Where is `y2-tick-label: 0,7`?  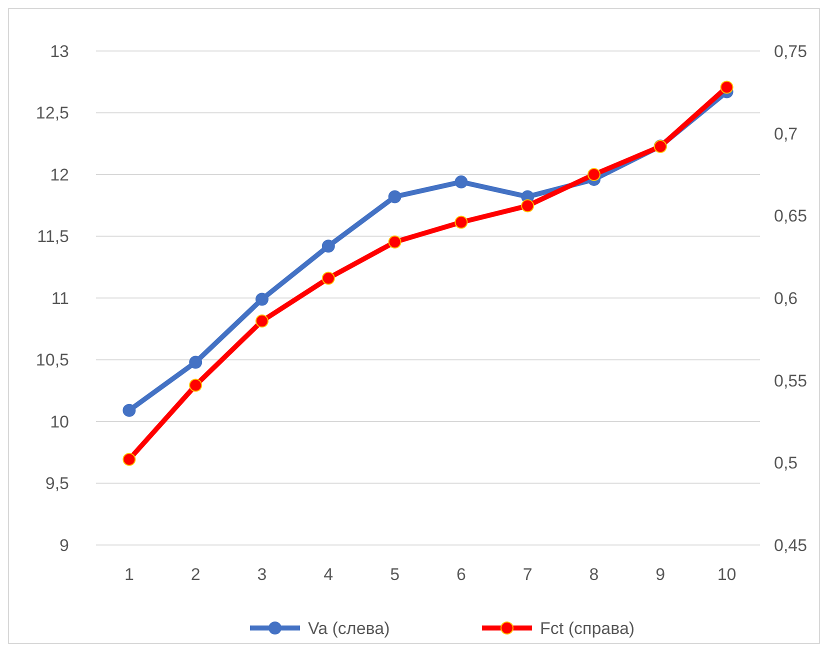 y2-tick-label: 0,7 is located at coordinates (786, 134).